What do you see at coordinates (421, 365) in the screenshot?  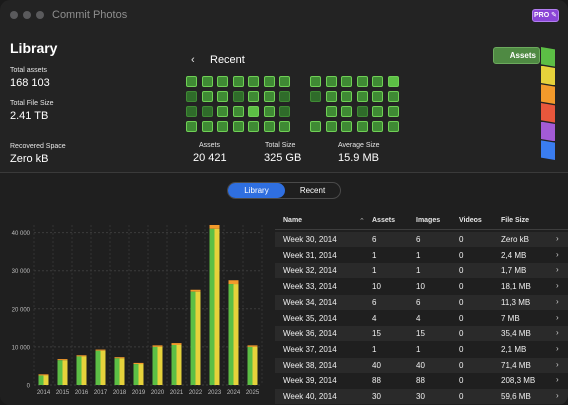 I see `table-row: Week 38, 2014 40 40 0 71,4 MB ›` at bounding box center [421, 365].